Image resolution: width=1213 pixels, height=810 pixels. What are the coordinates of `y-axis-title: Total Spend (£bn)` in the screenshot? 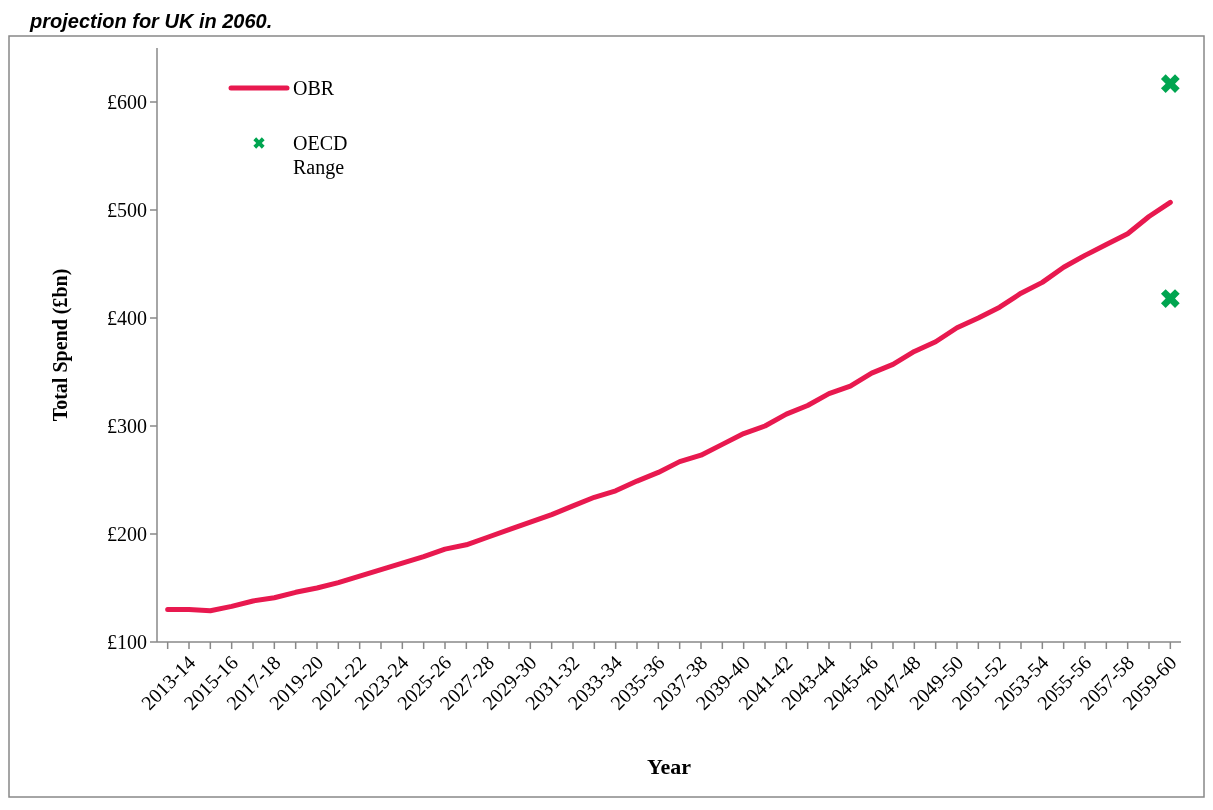 It's located at (60, 345).